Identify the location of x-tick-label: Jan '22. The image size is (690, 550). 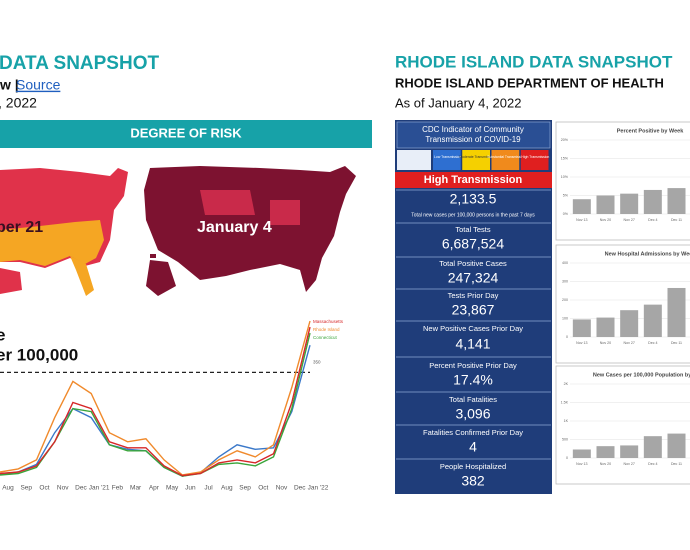
(318, 488).